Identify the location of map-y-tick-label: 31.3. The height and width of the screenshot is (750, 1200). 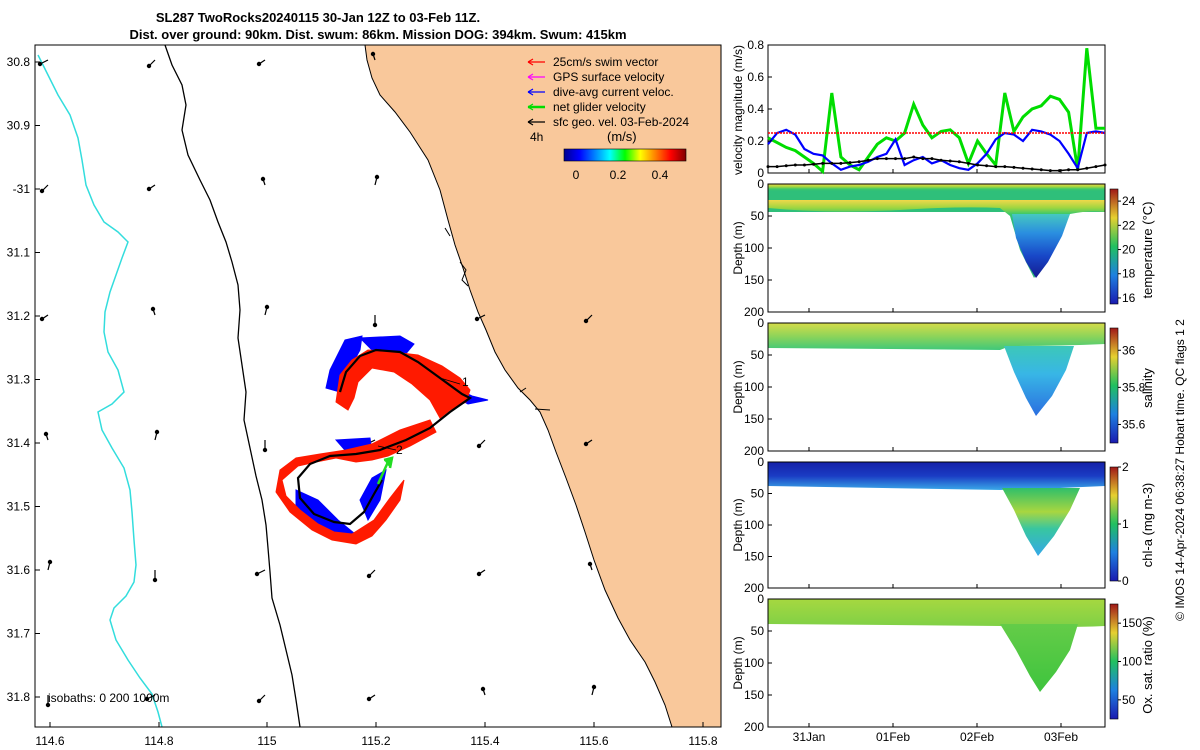
(19, 380).